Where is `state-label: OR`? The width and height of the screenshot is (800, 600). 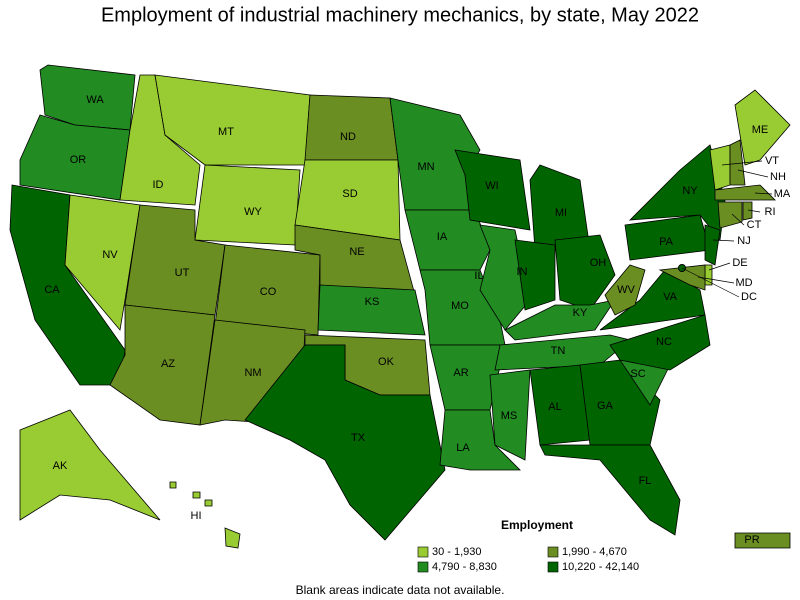 state-label: OR is located at coordinates (78, 160).